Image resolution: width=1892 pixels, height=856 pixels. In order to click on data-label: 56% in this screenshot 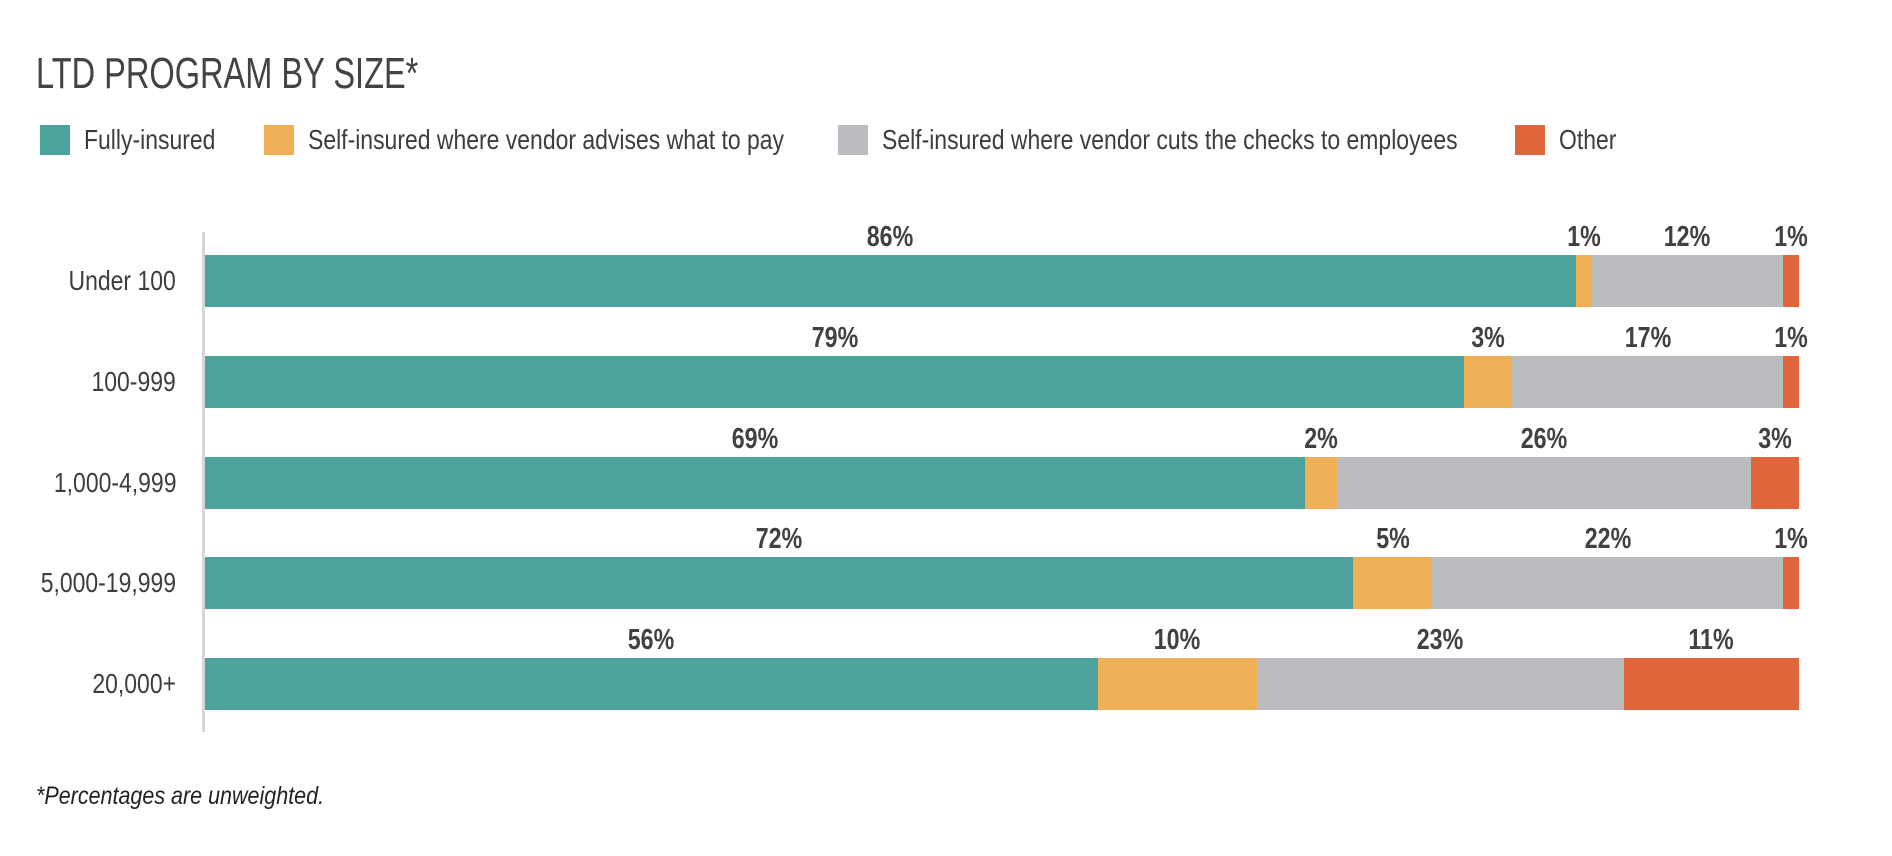, I will do `click(651, 640)`.